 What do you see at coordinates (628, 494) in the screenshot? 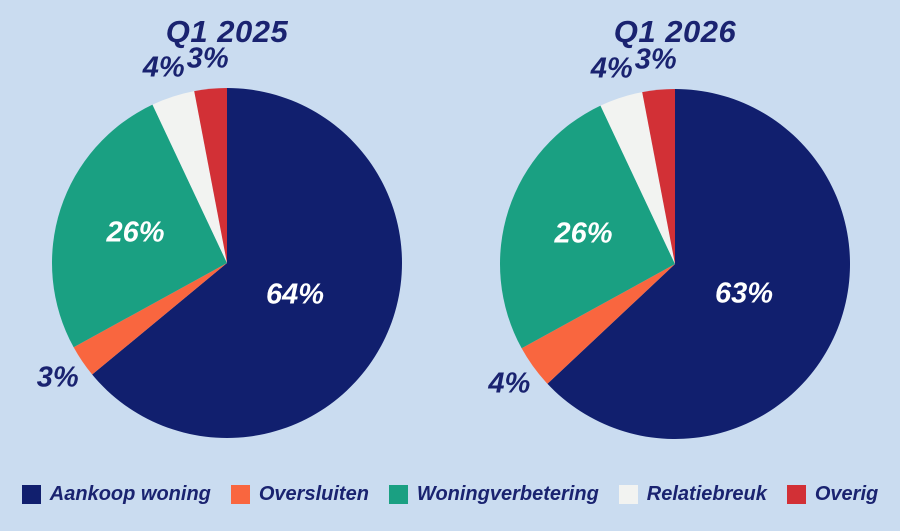
I see `legend-swatch-relatiebreuk` at bounding box center [628, 494].